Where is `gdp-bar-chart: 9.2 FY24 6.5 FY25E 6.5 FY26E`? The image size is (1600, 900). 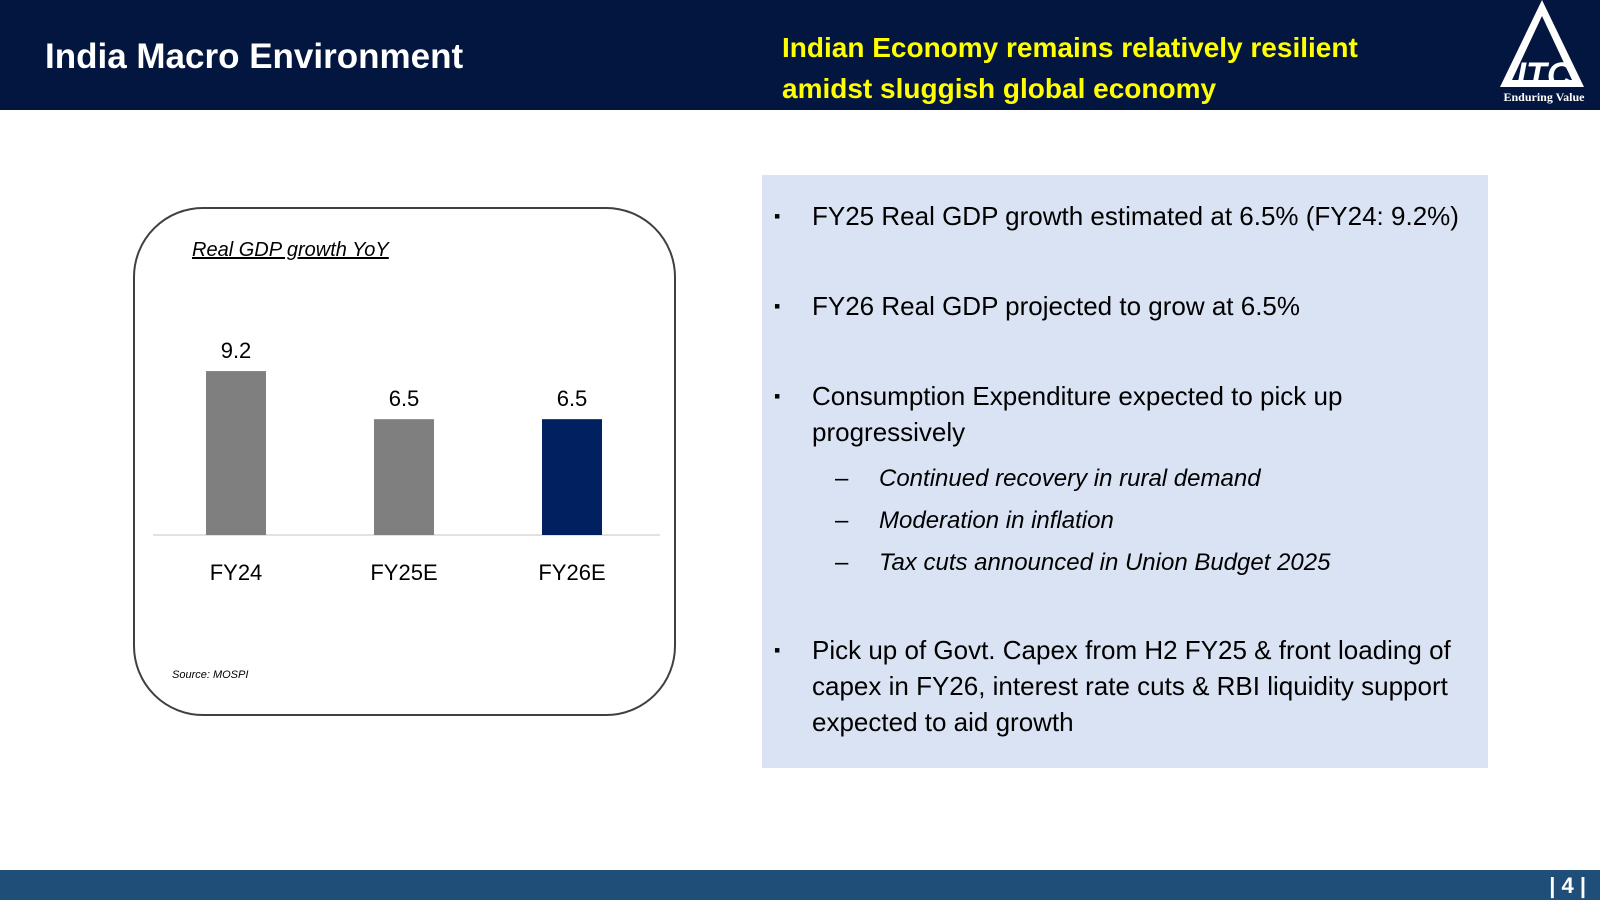
gdp-bar-chart: 9.2 FY24 6.5 FY25E 6.5 FY26E is located at coordinates (406, 461).